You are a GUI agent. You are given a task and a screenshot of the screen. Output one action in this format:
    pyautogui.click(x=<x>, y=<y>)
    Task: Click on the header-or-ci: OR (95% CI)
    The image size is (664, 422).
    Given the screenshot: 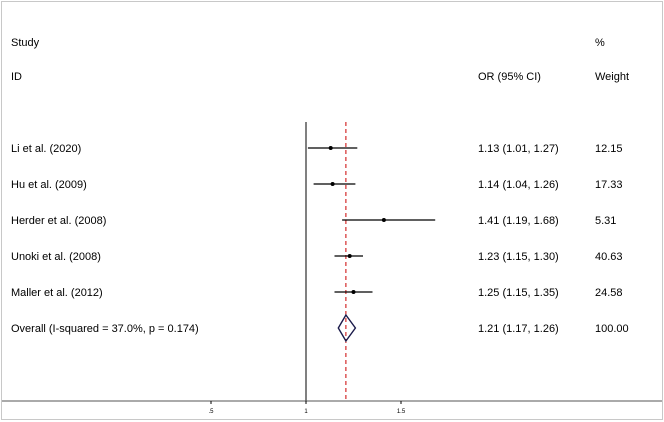 What is the action you would take?
    pyautogui.click(x=509, y=77)
    